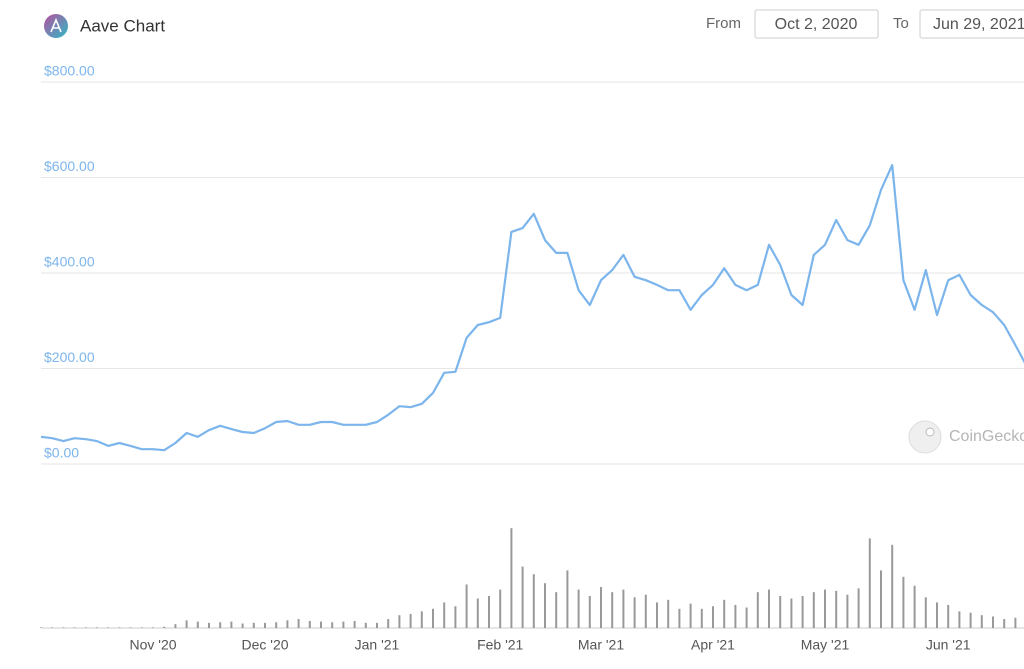  What do you see at coordinates (723, 23) in the screenshot?
I see `from-label: From` at bounding box center [723, 23].